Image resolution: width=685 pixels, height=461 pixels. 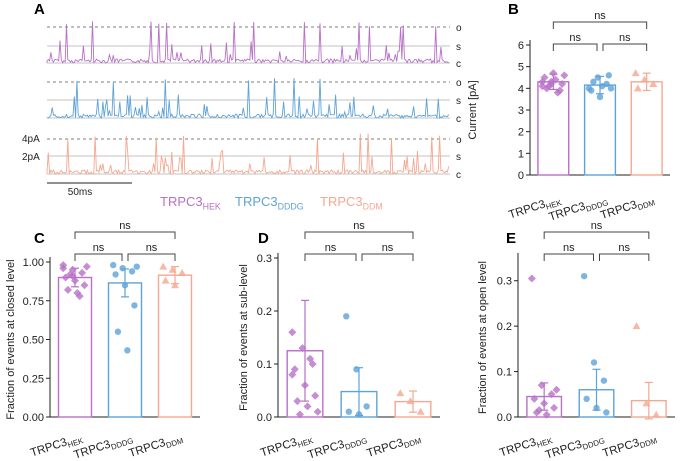 I want to click on bar-ddm, so click(x=646, y=128).